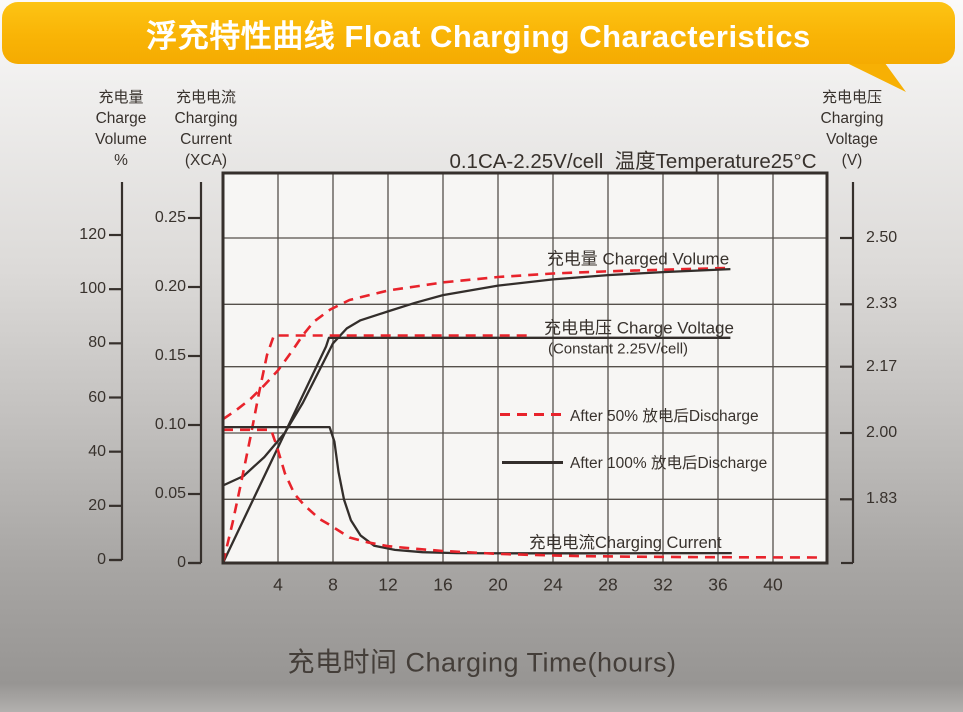 The width and height of the screenshot is (963, 712). I want to click on volume-tick-label: 100, so click(92, 289).